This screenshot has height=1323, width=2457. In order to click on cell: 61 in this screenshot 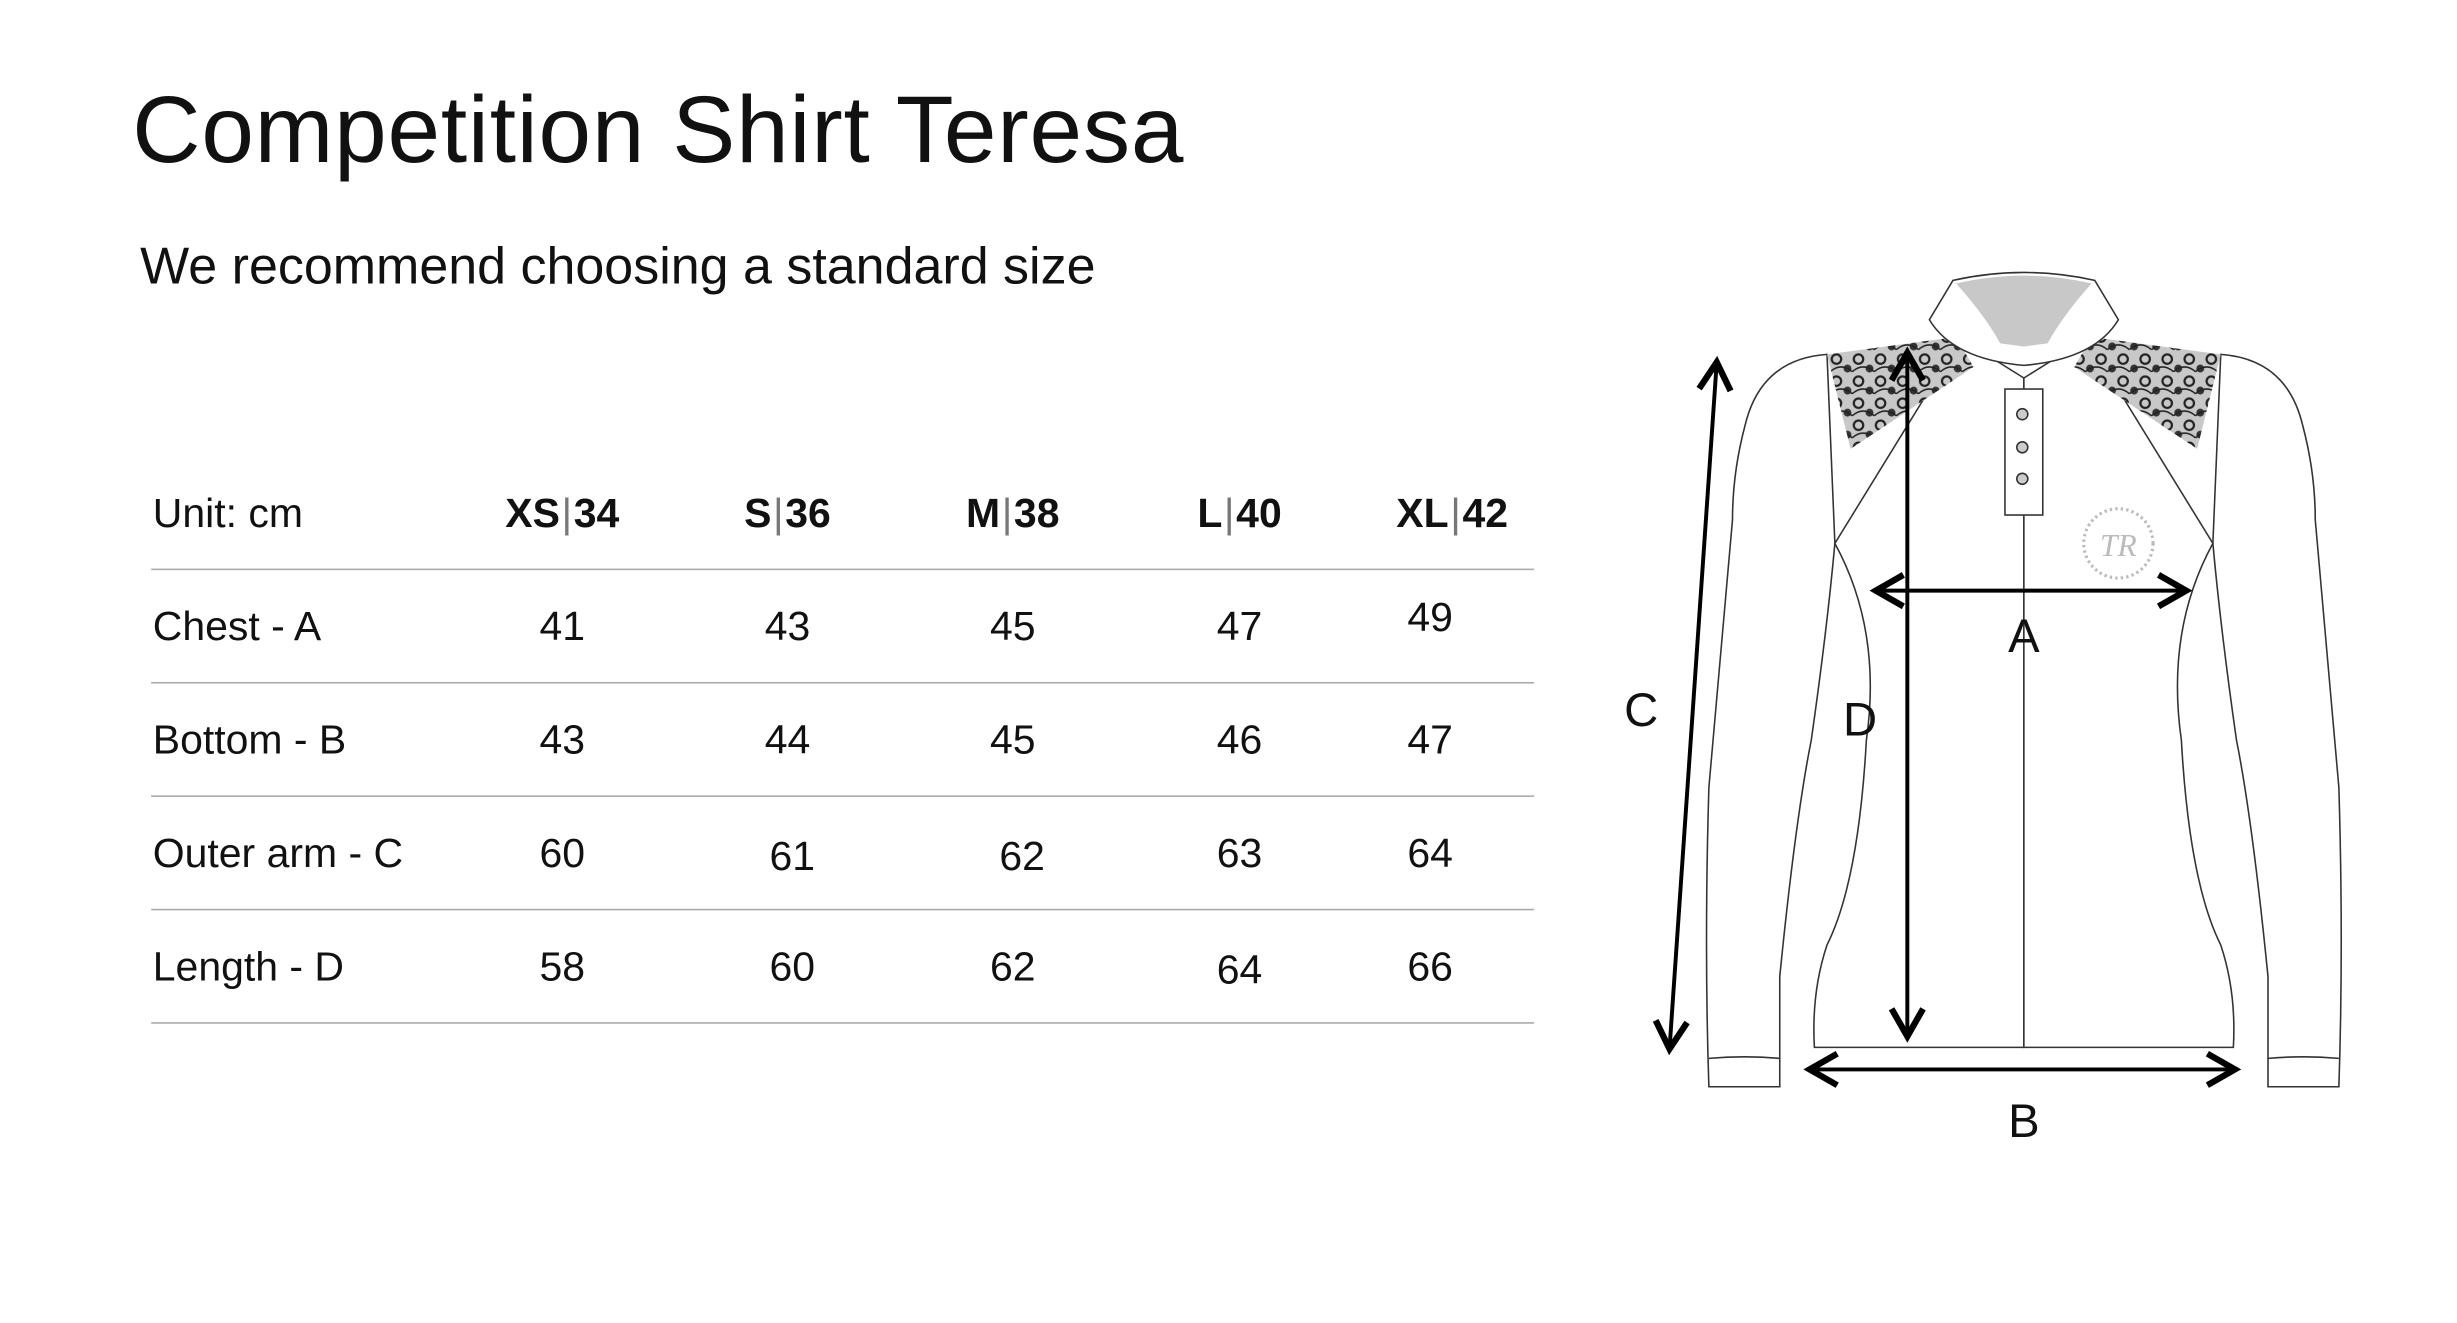, I will do `click(792, 856)`.